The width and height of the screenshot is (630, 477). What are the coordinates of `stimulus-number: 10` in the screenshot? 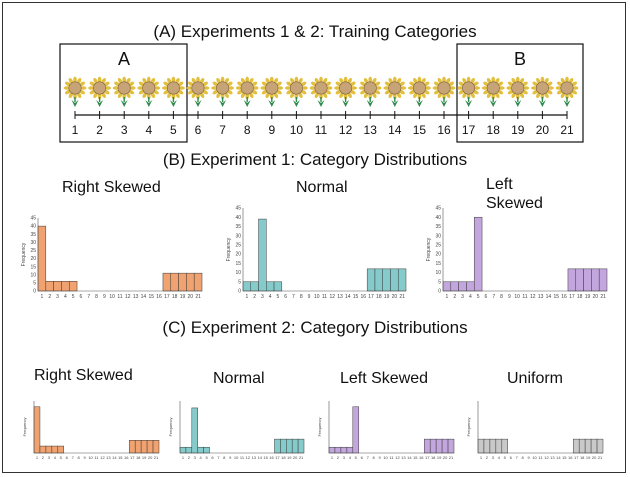 It's located at (297, 130).